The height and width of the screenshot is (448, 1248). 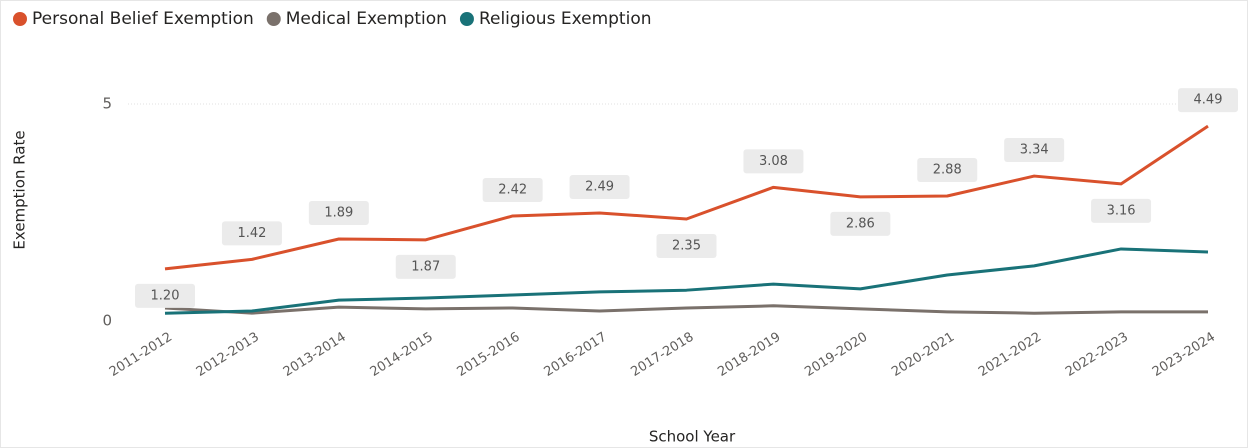 I want to click on data-label: 3.08, so click(x=773, y=161).